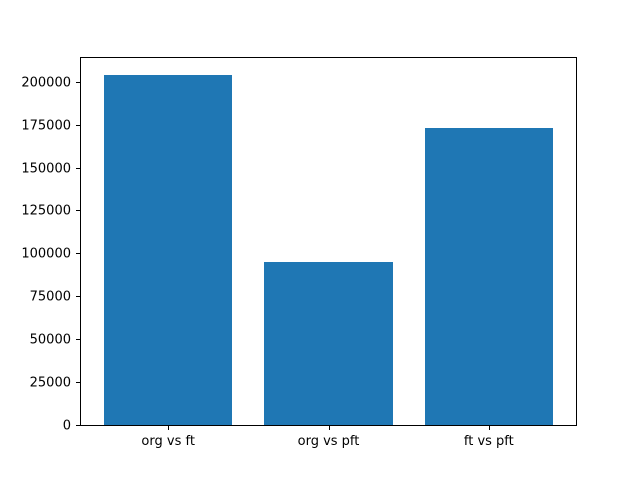 This screenshot has height=480, width=640. Describe the element at coordinates (488, 276) in the screenshot. I see `bar-ft-vs-pft` at that location.